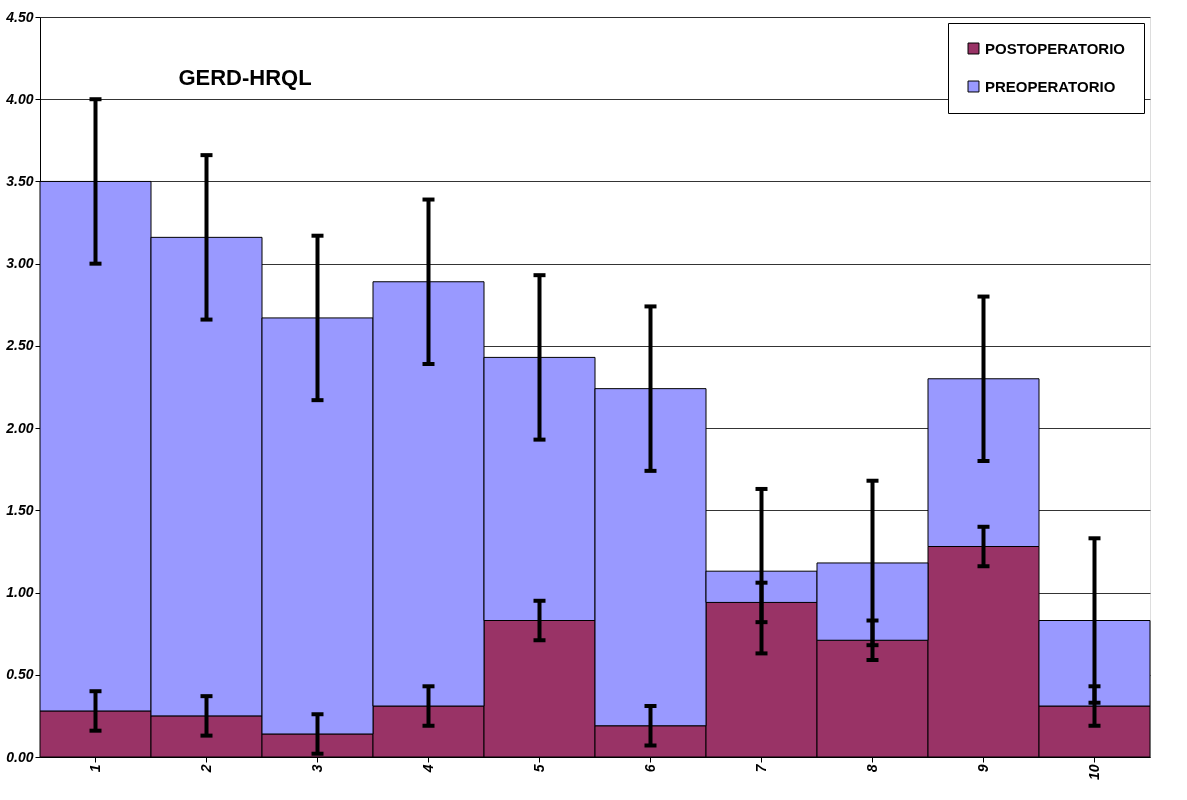 This screenshot has height=800, width=1187. I want to click on y-tick-label: 1.50, so click(20, 509).